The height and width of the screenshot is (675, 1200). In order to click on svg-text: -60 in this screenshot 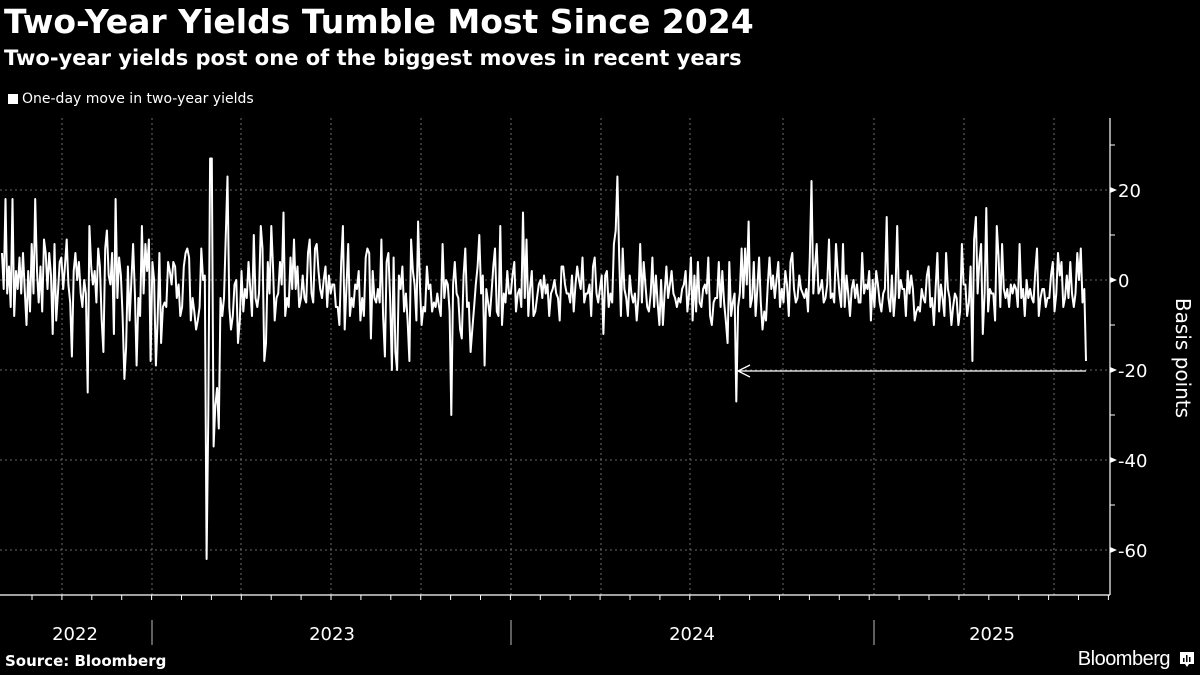, I will do `click(1132, 551)`.